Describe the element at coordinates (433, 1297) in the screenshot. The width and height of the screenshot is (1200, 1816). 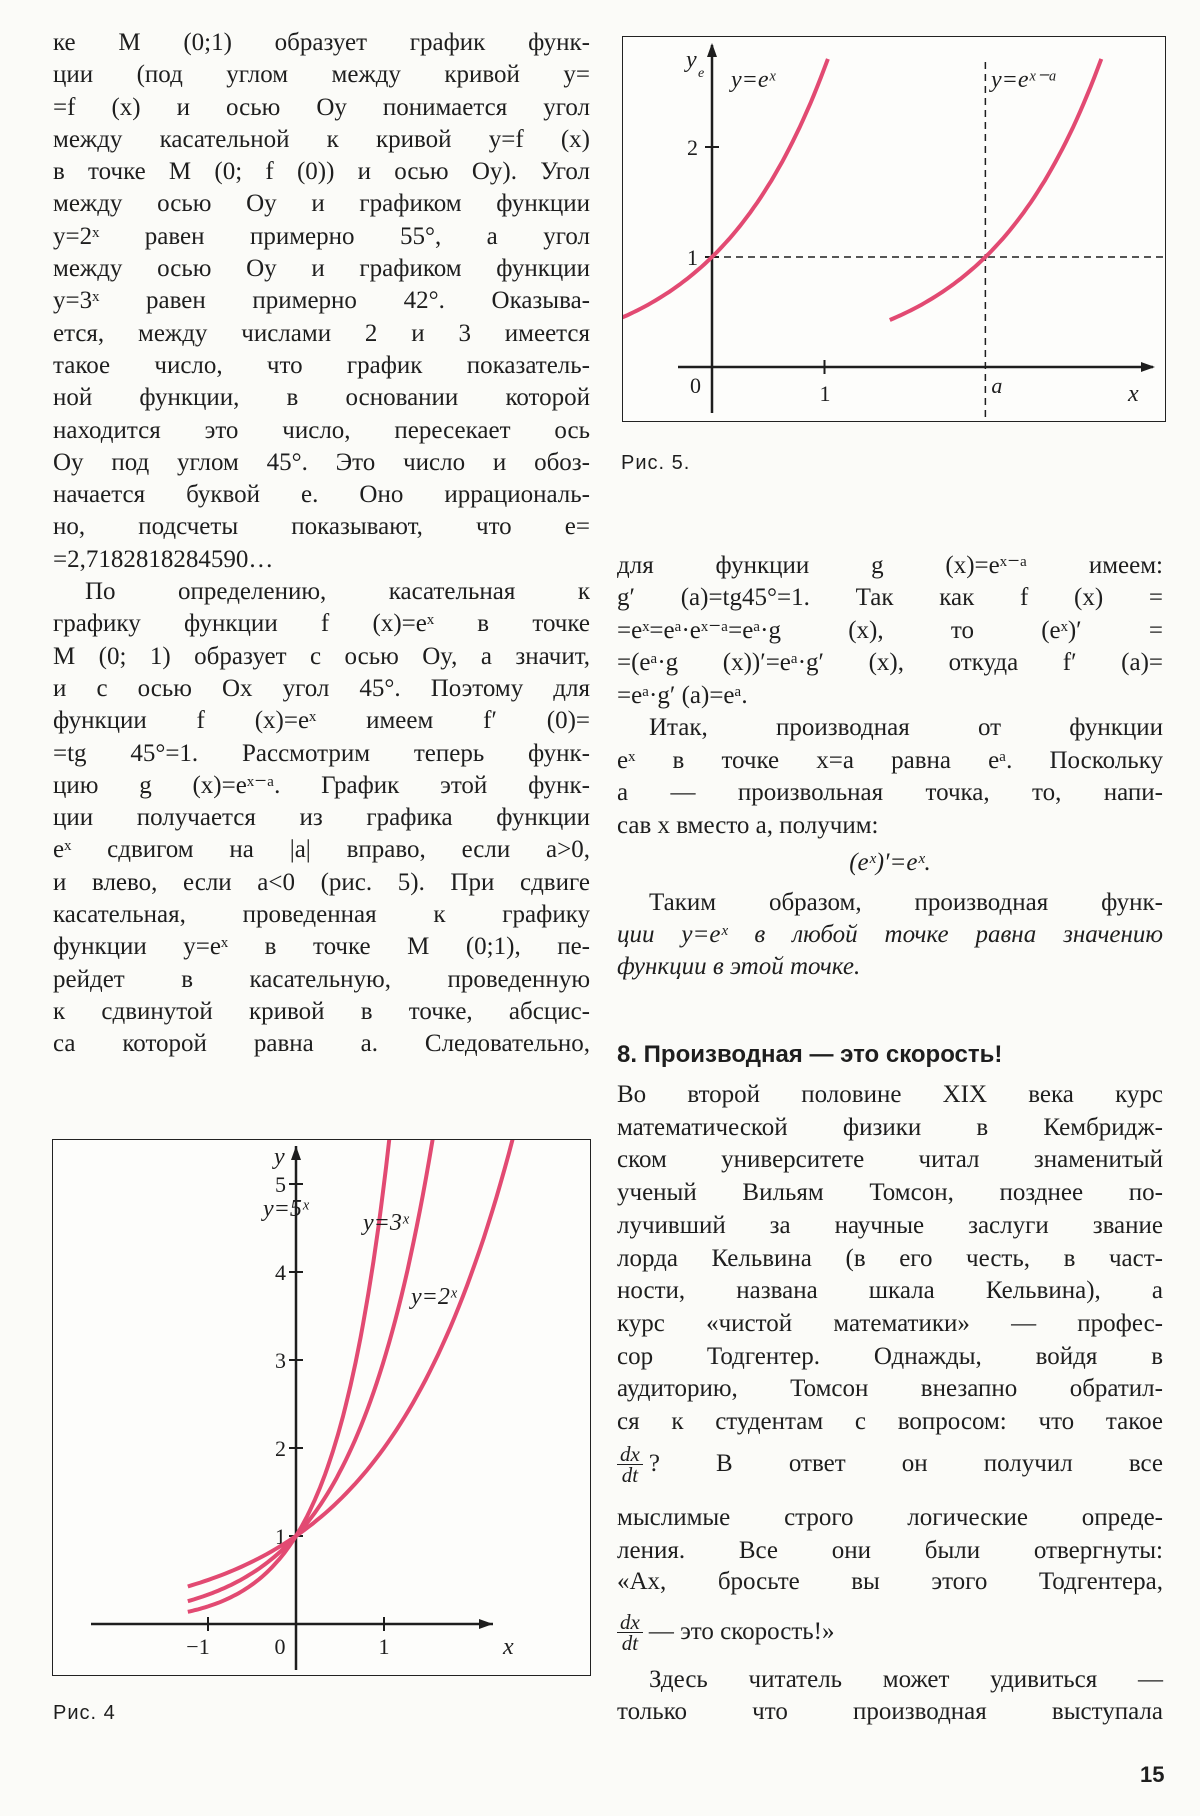
I see `curve-label: y=2ˣ` at that location.